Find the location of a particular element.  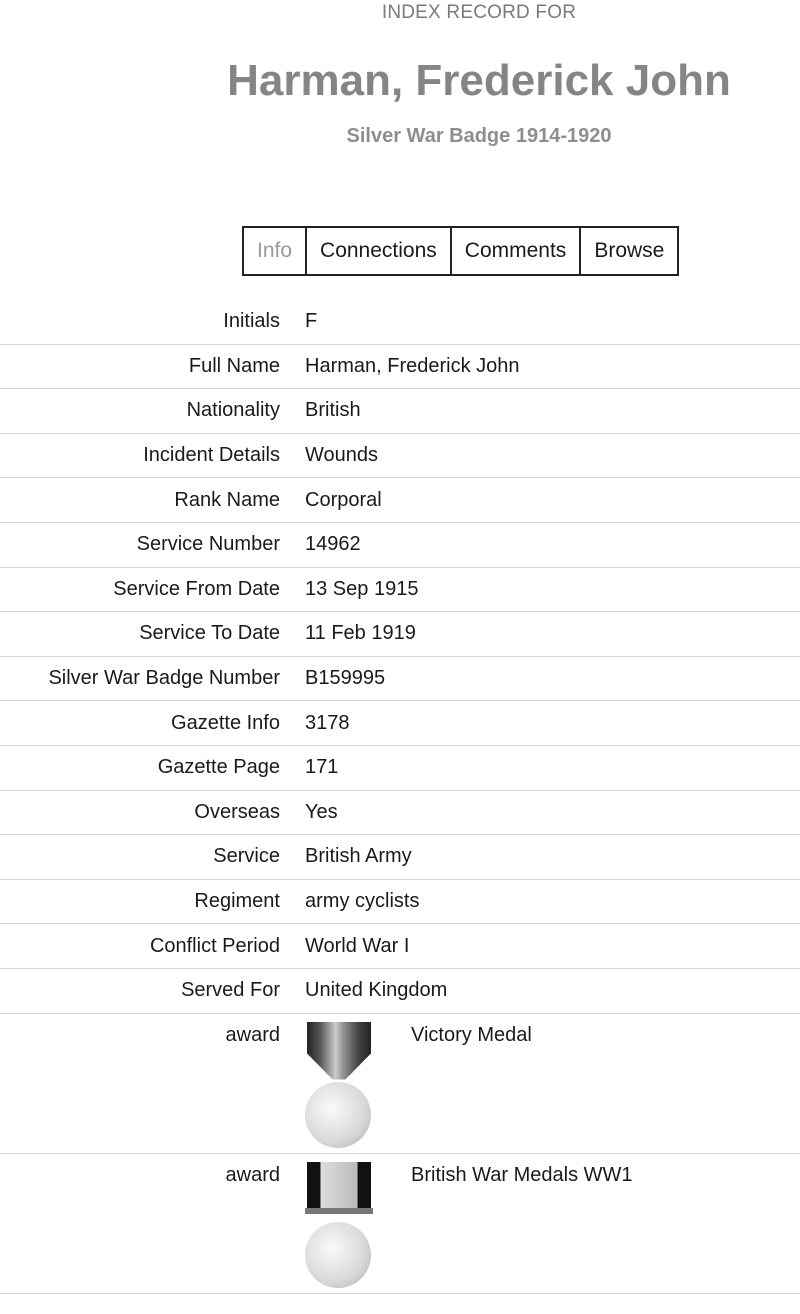

field-label: Gazette Page is located at coordinates (218, 767).